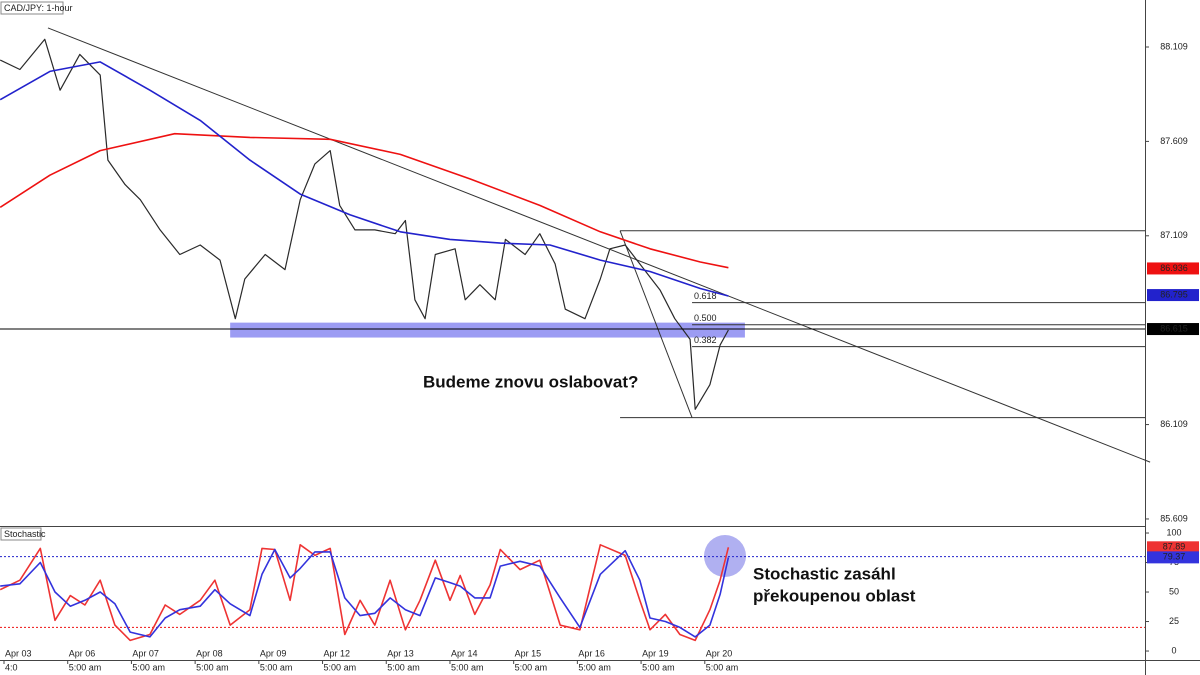 Image resolution: width=1200 pixels, height=675 pixels. I want to click on x-tick-label: Apr 12, so click(337, 653).